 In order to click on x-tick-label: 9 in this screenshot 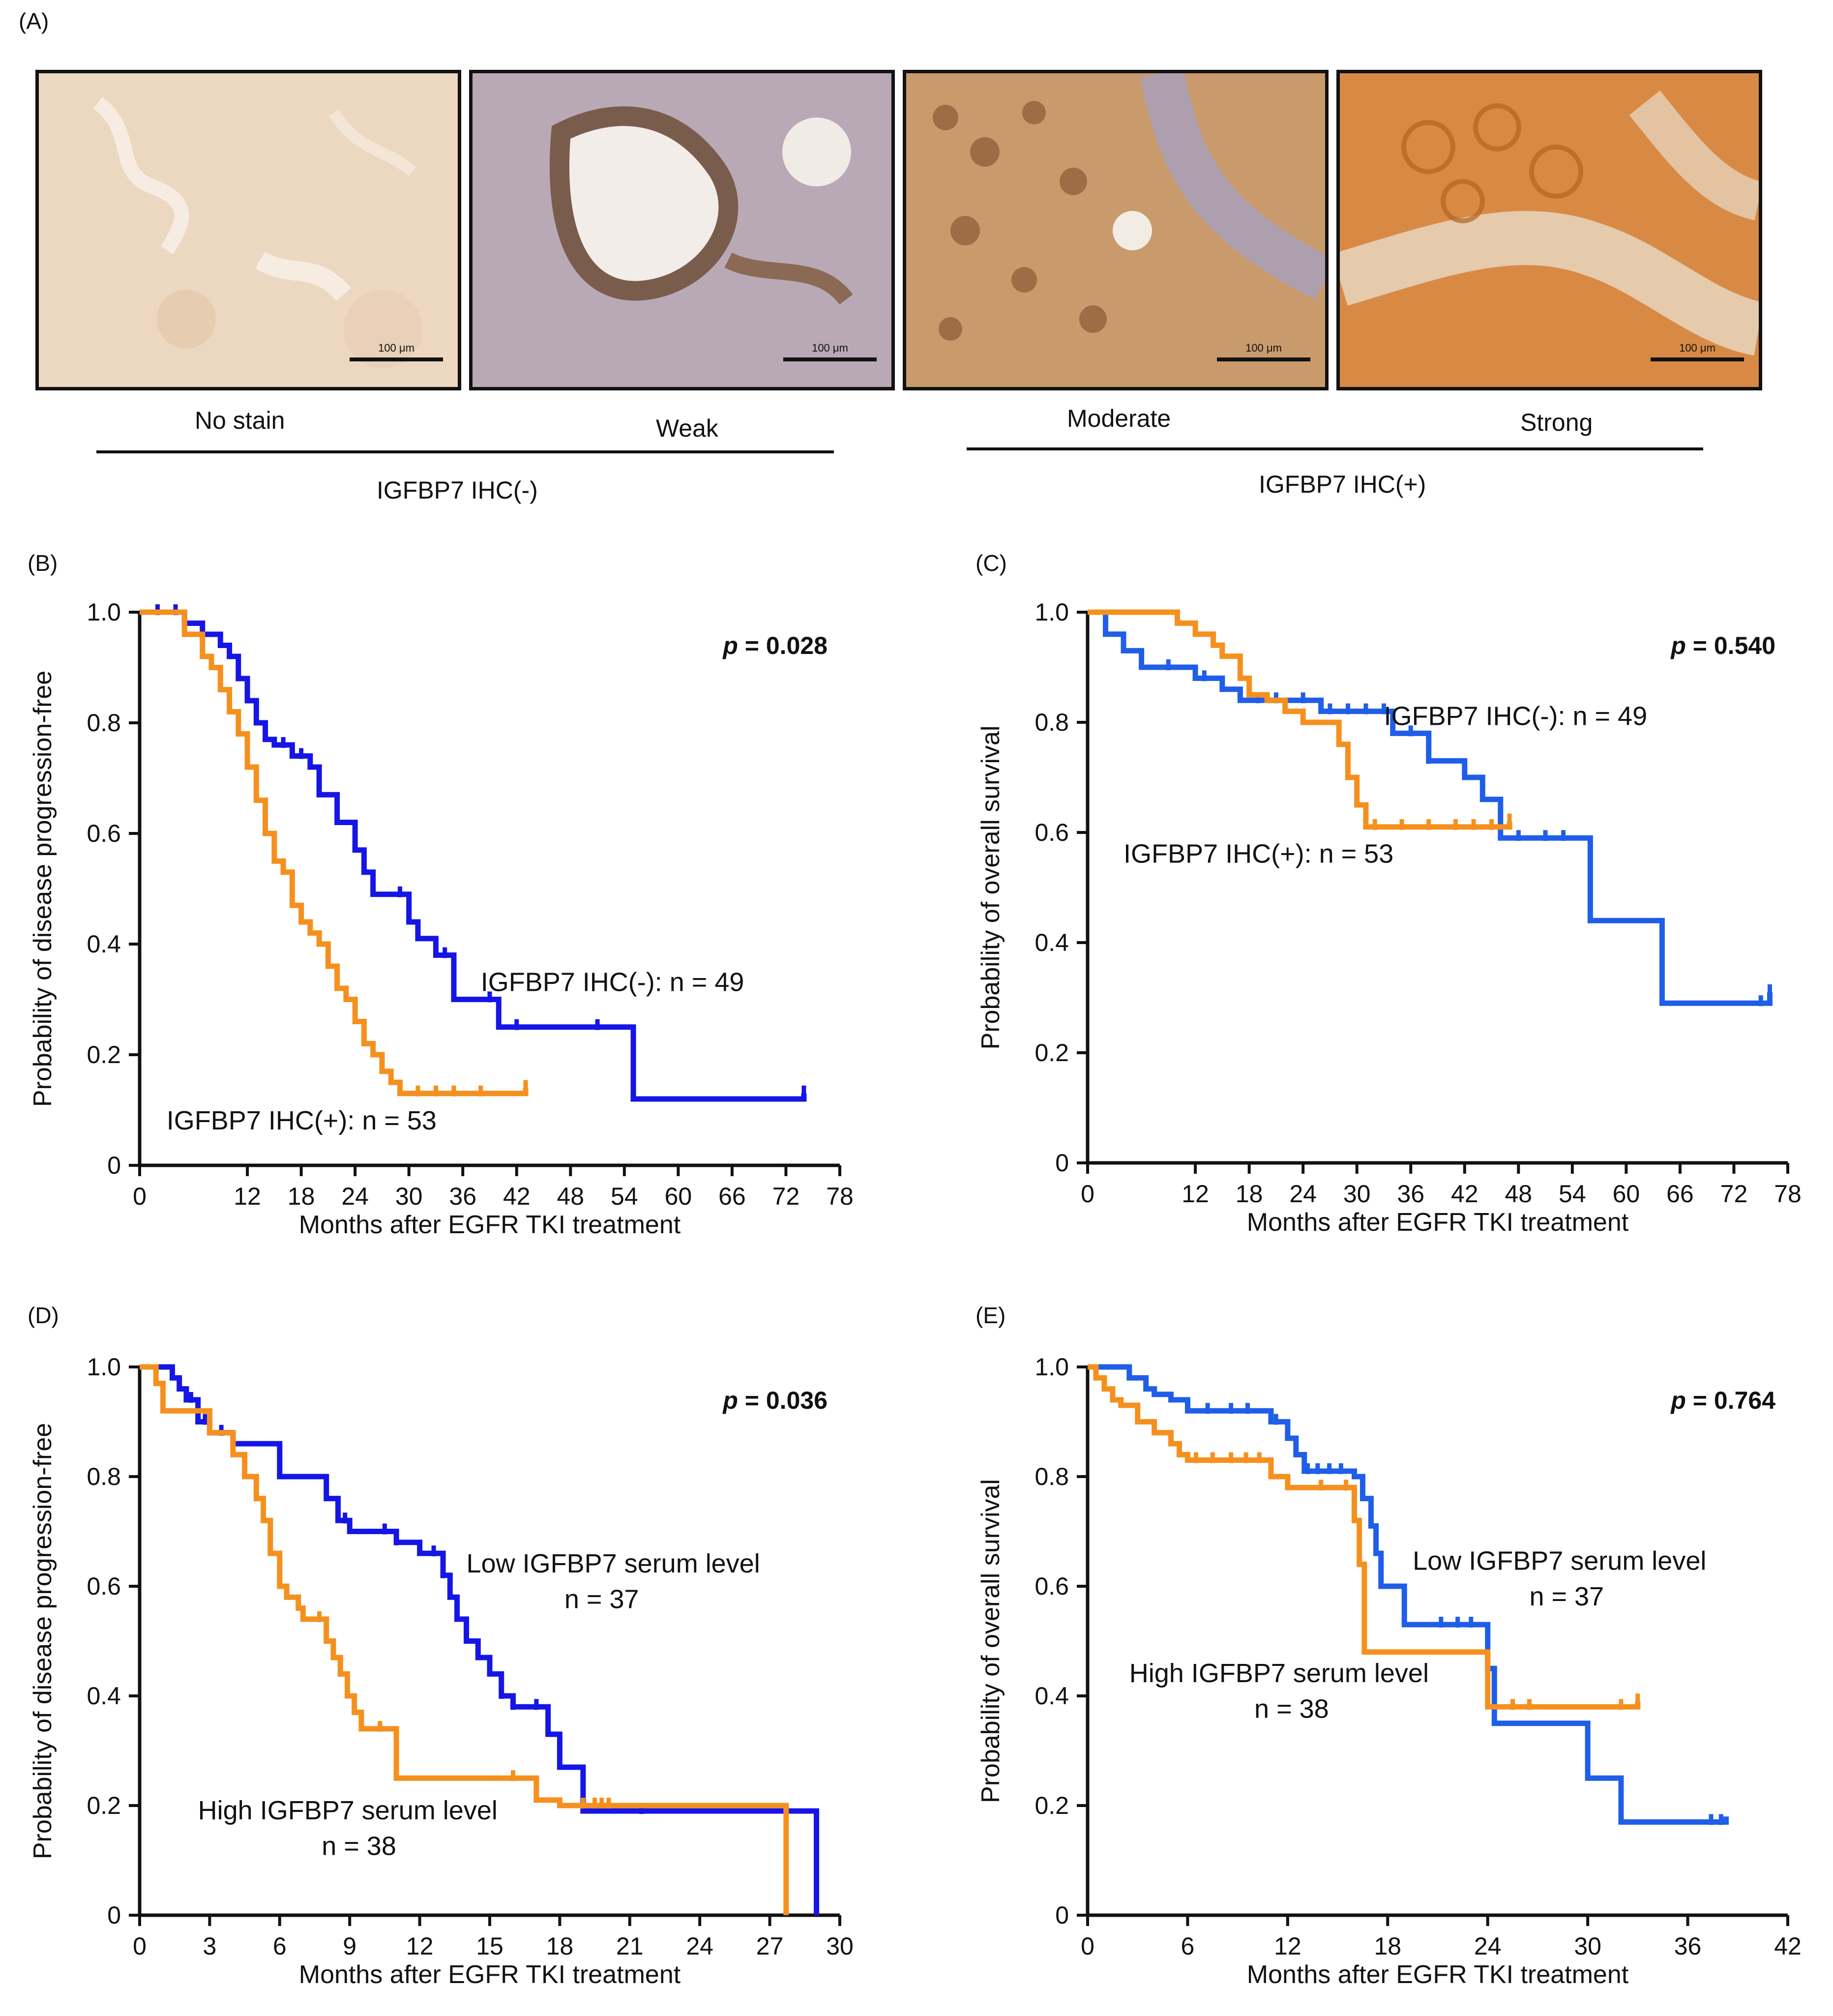, I will do `click(349, 1946)`.